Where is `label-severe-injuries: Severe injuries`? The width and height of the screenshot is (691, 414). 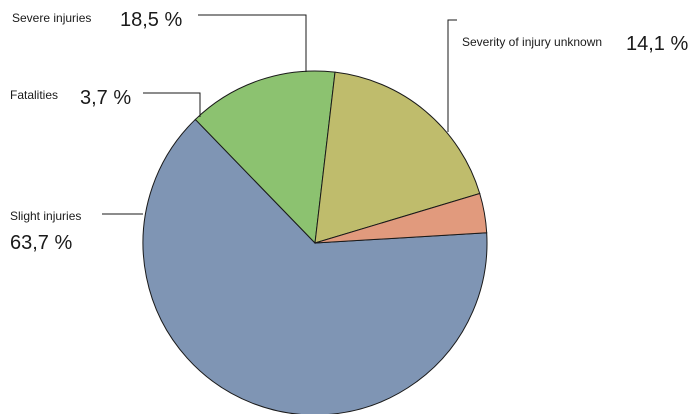
label-severe-injuries: Severe injuries is located at coordinates (51, 18).